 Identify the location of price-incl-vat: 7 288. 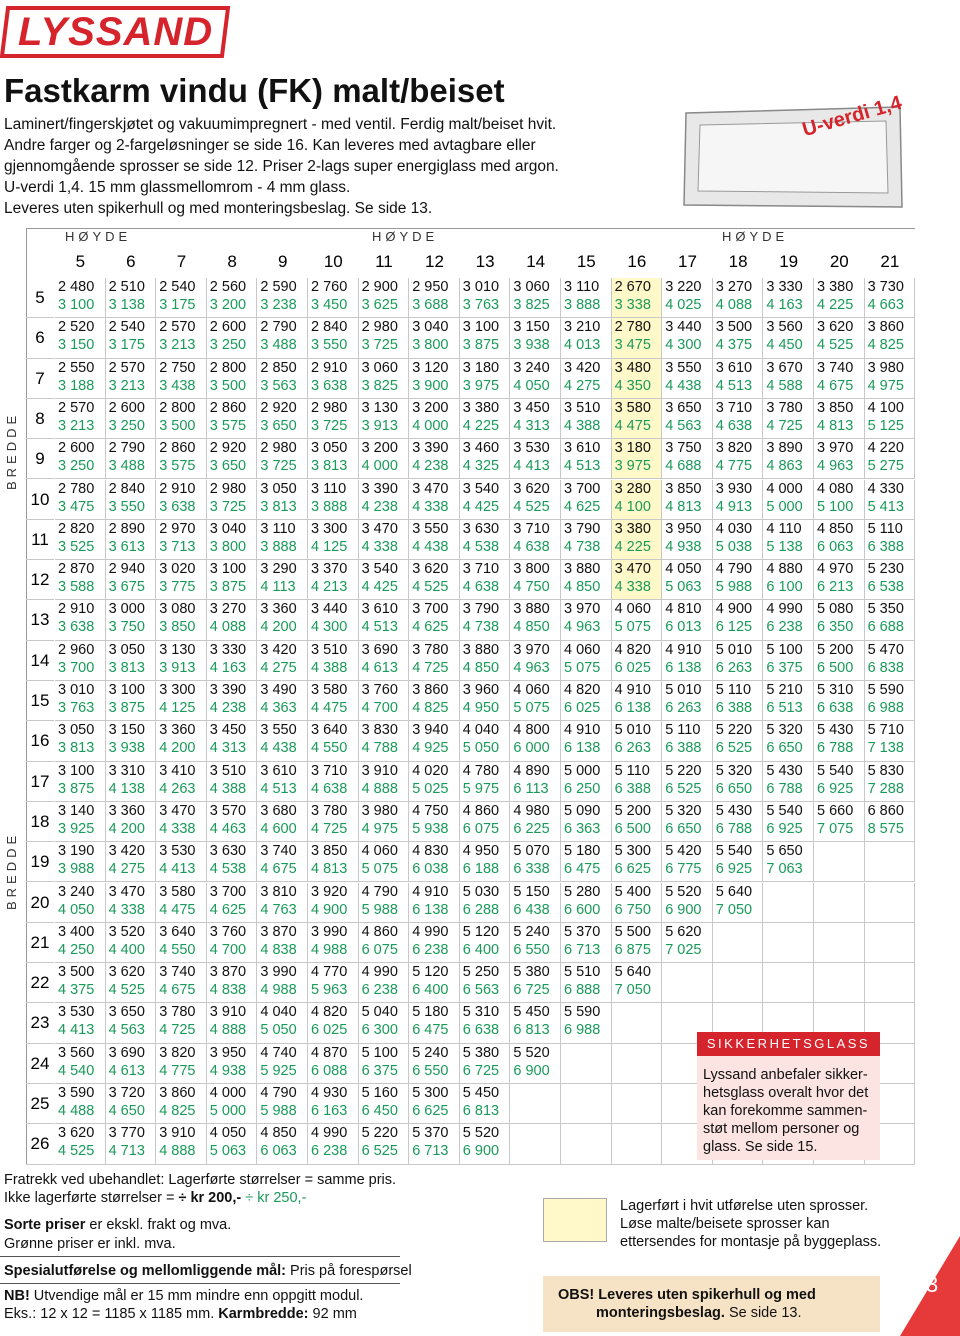
(885, 788).